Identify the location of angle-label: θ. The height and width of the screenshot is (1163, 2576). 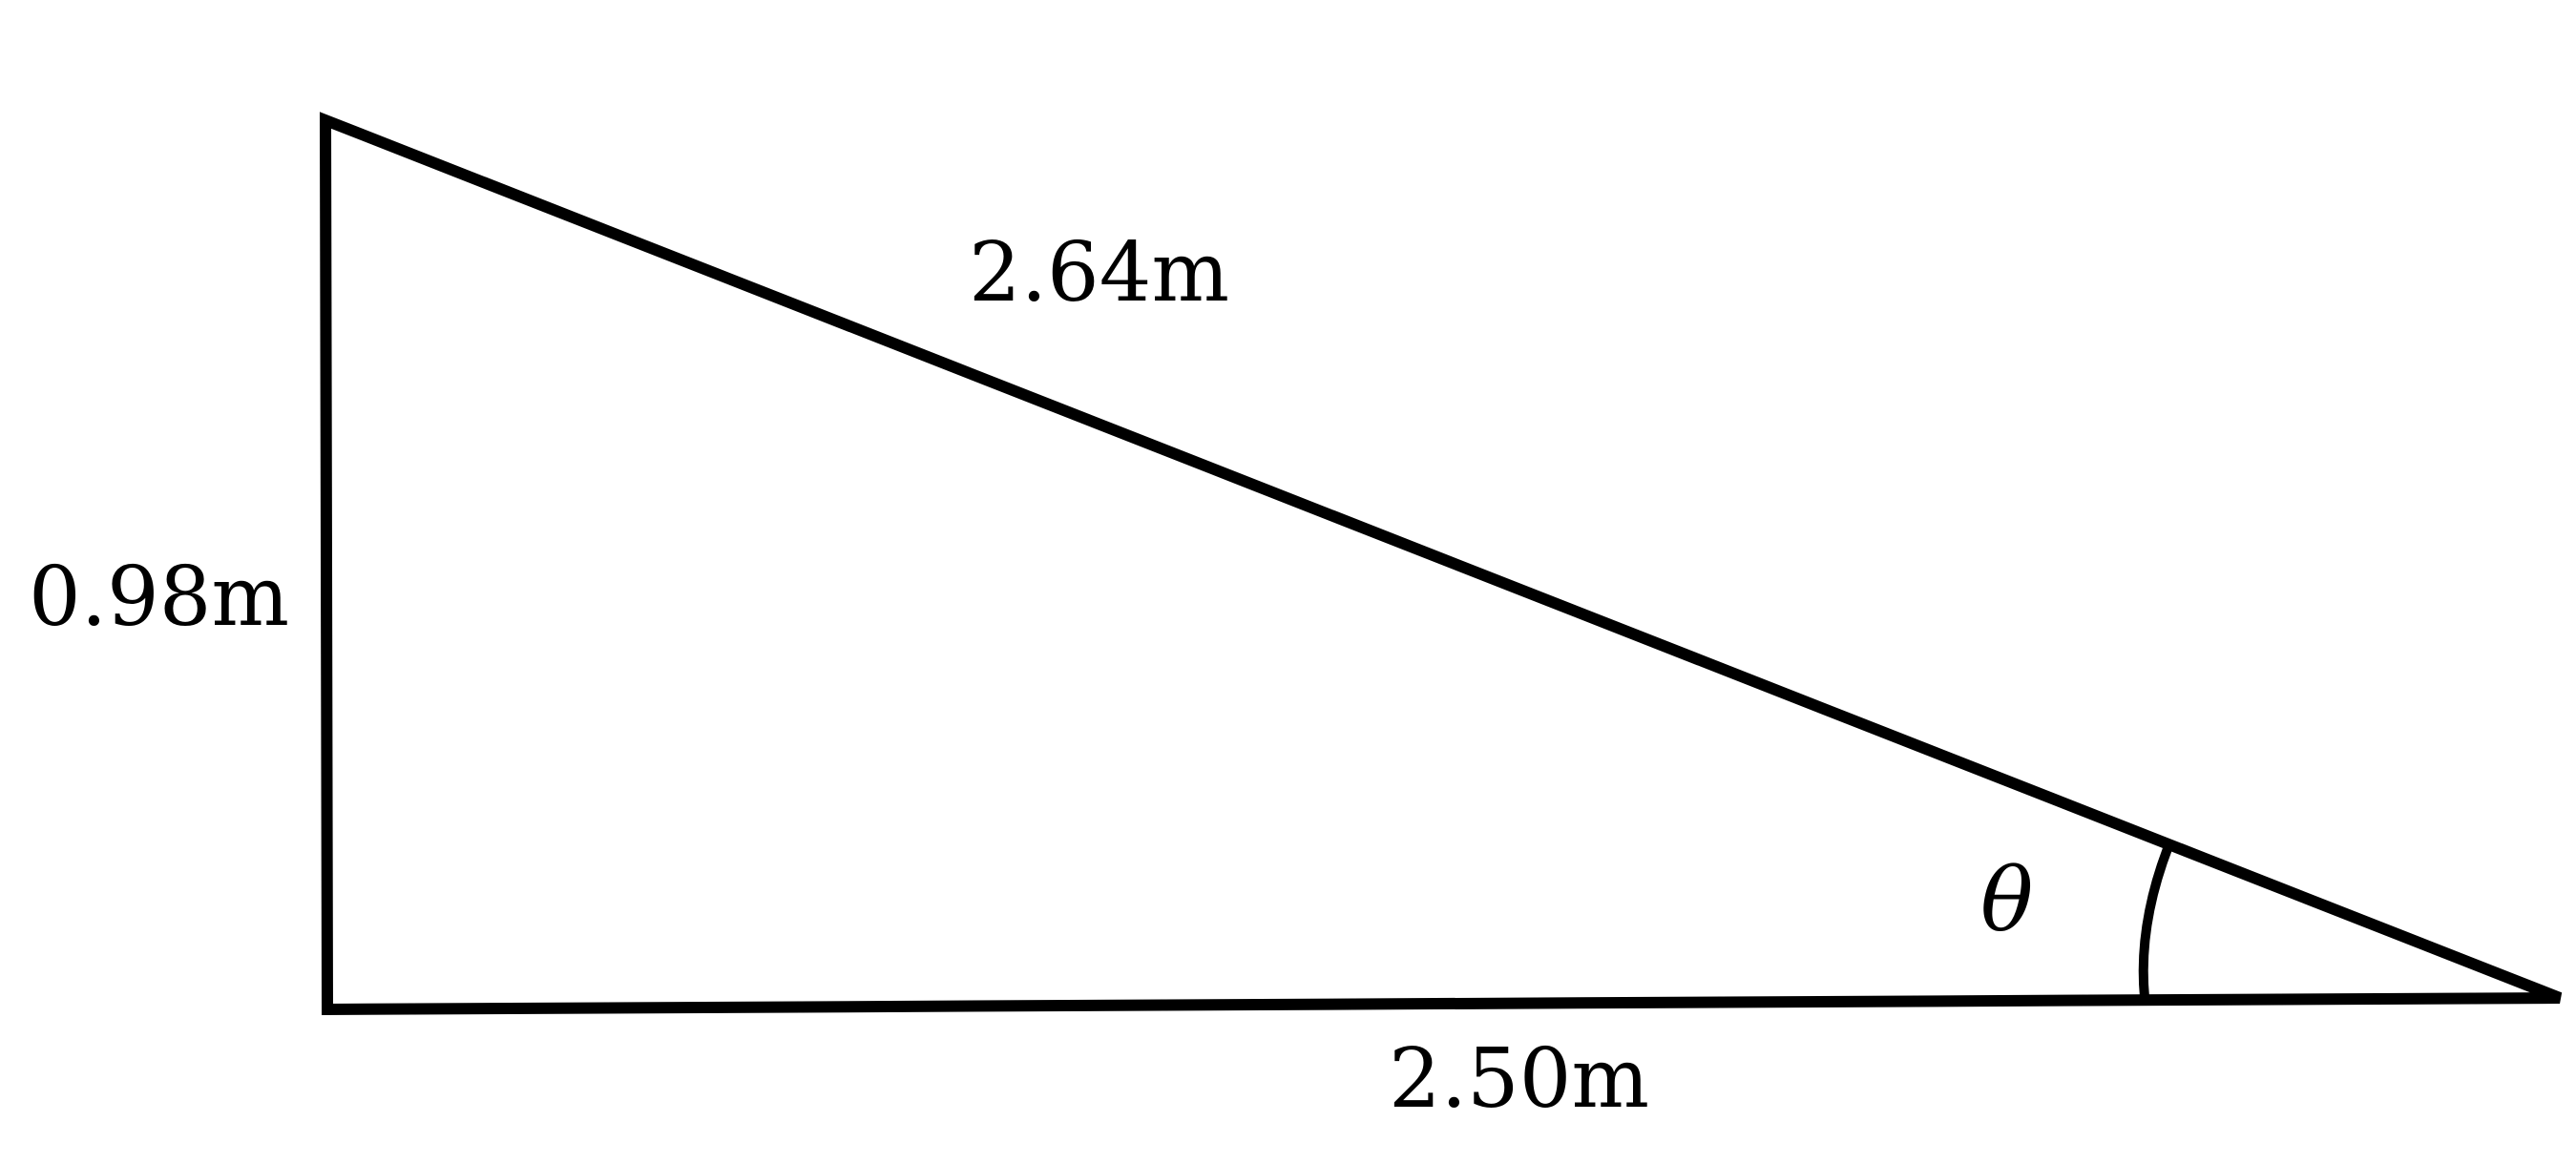
(2006, 900).